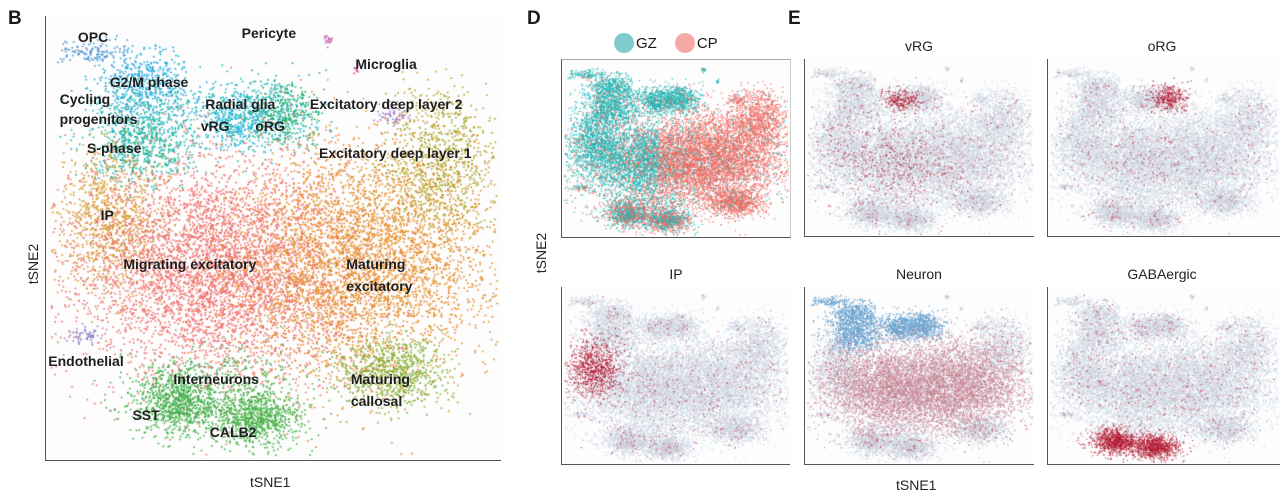 The height and width of the screenshot is (502, 1281). I want to click on subplot-gabaergic, so click(1163, 376).